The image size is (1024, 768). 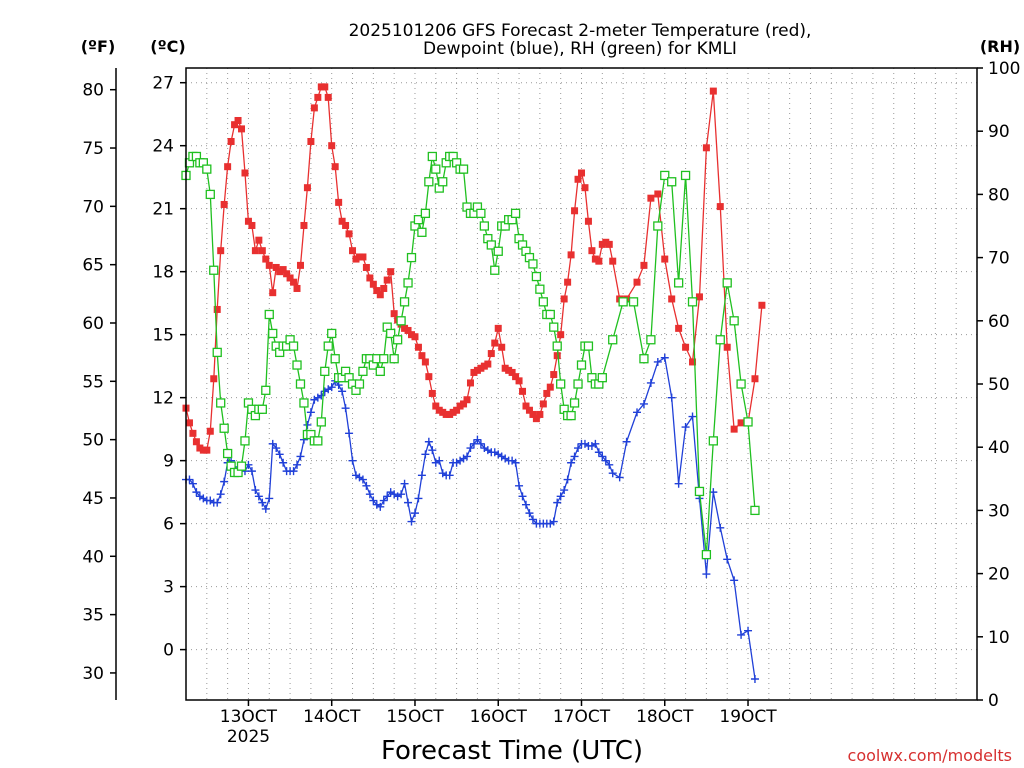 I want to click on time-tick-label: 19OCT, so click(x=748, y=717).